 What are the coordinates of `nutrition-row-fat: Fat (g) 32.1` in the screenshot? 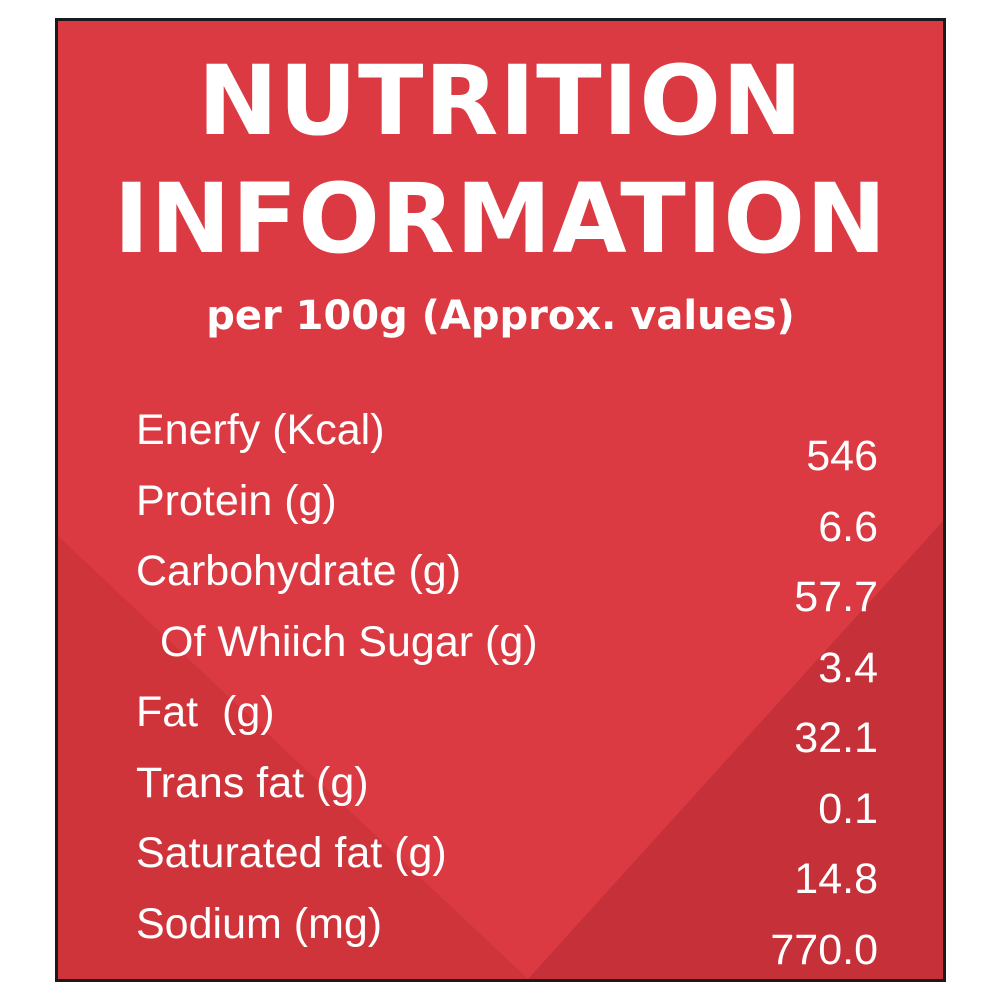 It's located at (507, 725).